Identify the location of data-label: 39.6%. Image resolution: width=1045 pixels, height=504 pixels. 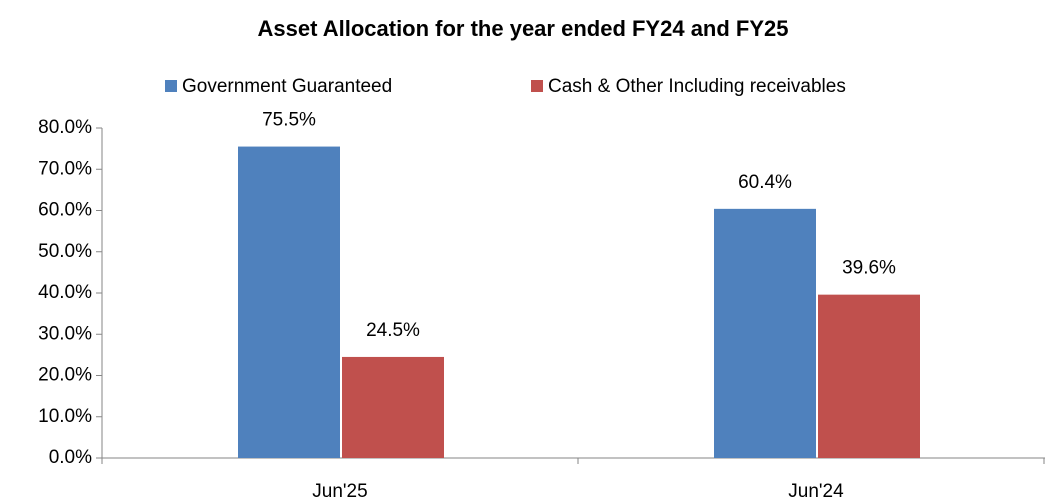
(869, 268).